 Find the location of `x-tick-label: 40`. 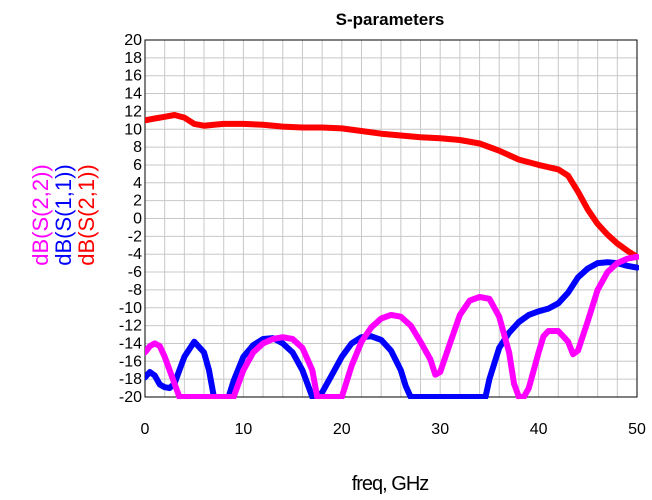

x-tick-label: 40 is located at coordinates (539, 429).